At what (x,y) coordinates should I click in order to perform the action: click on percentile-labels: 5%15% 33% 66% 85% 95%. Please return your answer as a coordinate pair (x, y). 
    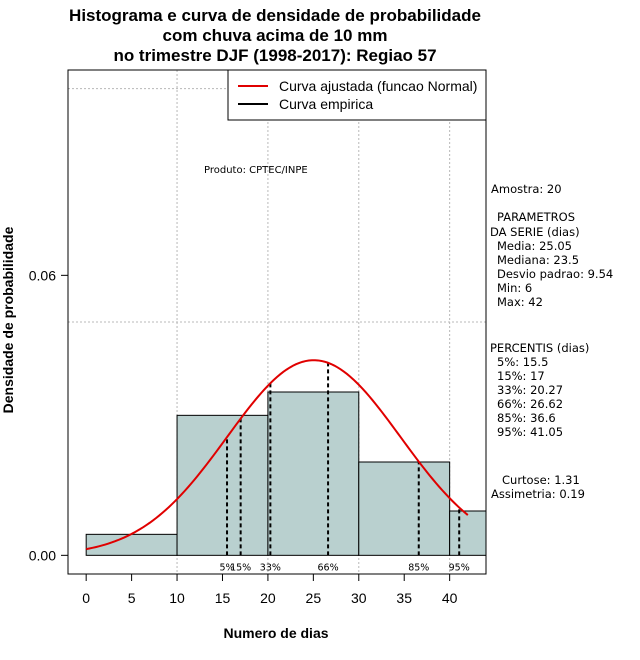
    Looking at the image, I should click on (344, 567).